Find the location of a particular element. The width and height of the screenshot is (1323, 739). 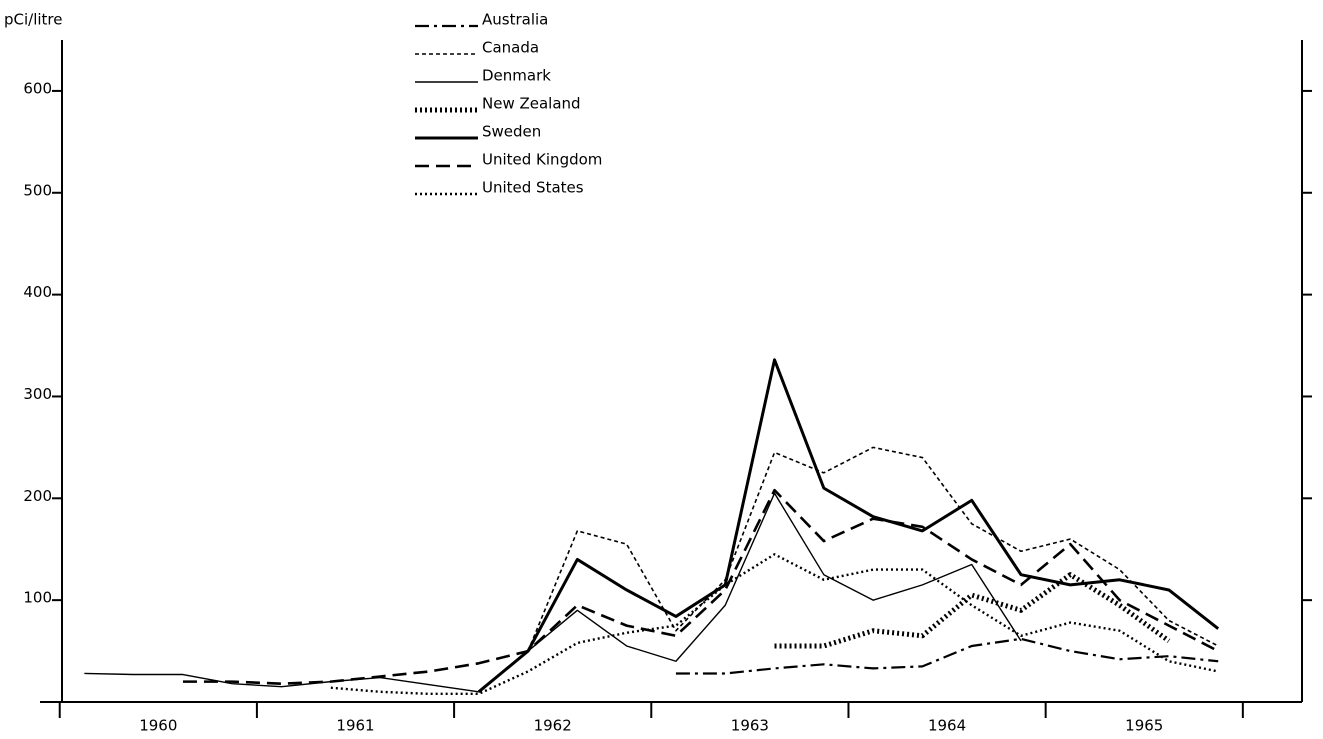

legend-label: Canada is located at coordinates (510, 48).